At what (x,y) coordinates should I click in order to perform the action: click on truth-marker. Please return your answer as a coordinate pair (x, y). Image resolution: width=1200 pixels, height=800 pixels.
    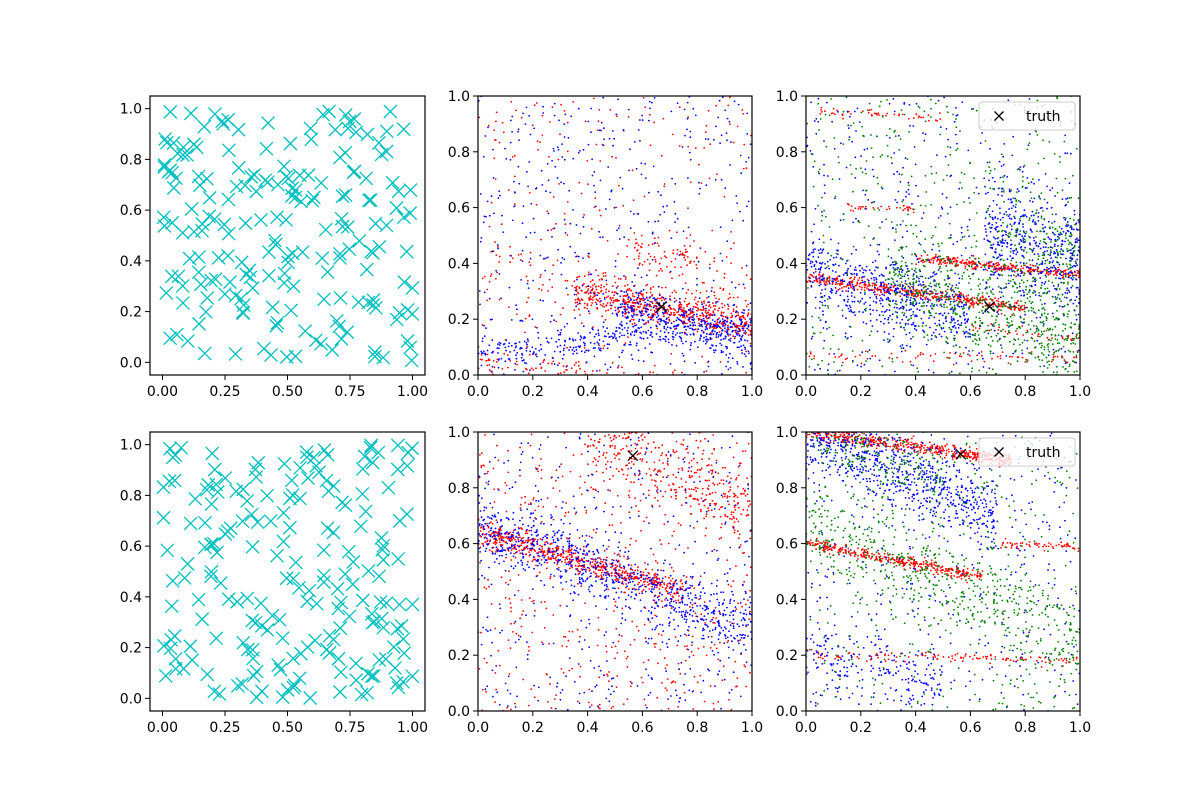
    Looking at the image, I should click on (662, 307).